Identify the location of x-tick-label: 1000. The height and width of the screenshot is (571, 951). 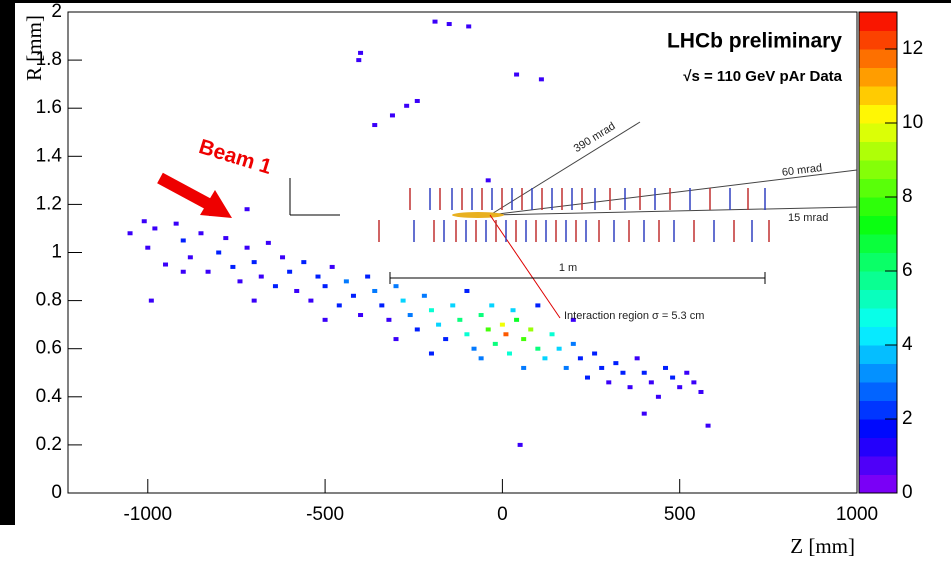
(857, 514).